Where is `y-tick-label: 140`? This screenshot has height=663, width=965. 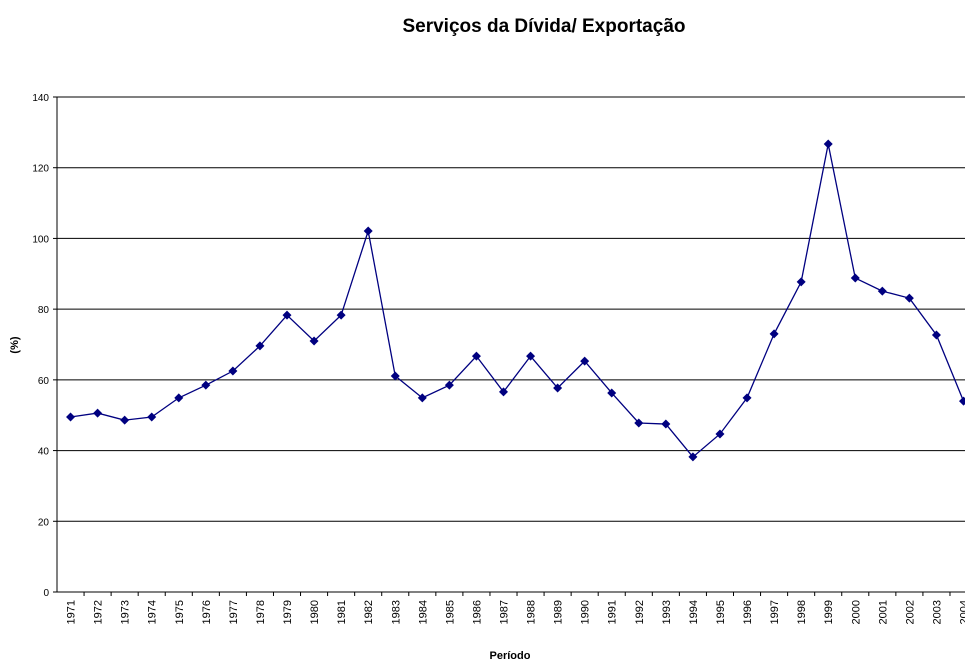
y-tick-label: 140 is located at coordinates (40, 98).